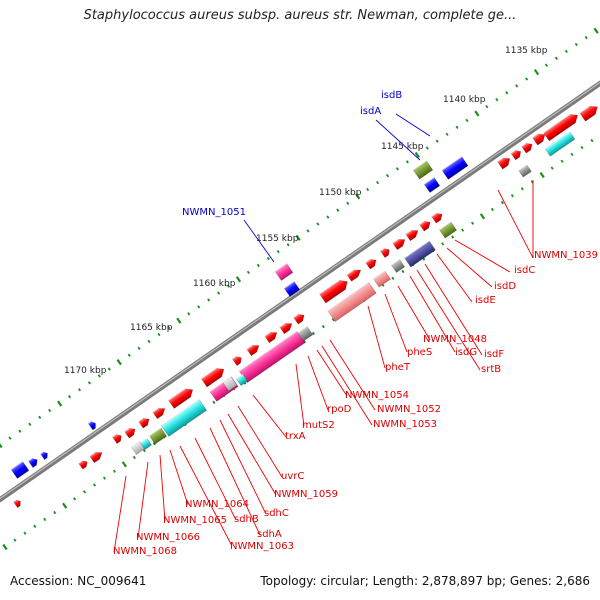 This screenshot has width=600, height=600. I want to click on gene-label-trxA: trxA, so click(295, 436).